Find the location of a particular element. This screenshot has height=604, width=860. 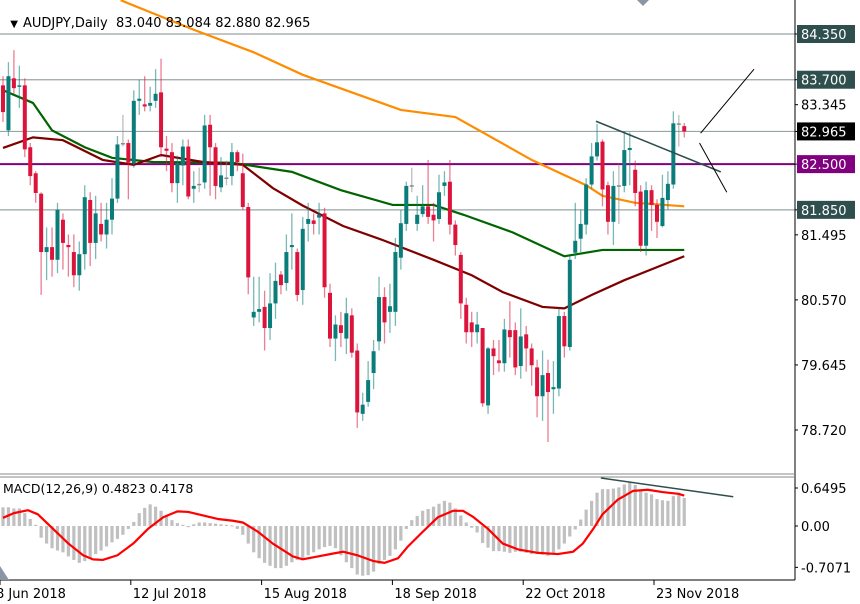

macd-tick-label: -0.7071 is located at coordinates (826, 568).